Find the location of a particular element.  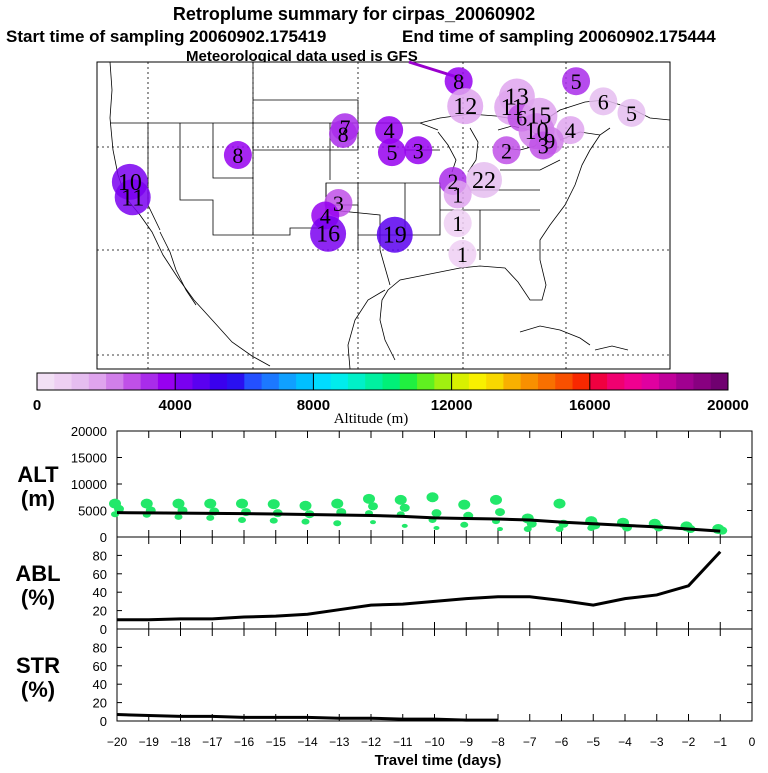

panel-ylabel: STR is located at coordinates (38, 665).